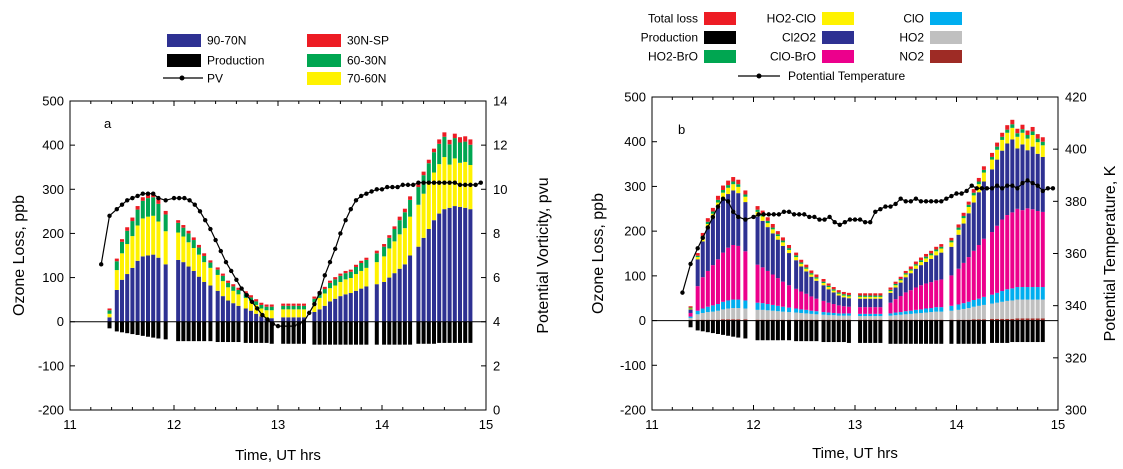 The width and height of the screenshot is (1123, 469). Describe the element at coordinates (855, 453) in the screenshot. I see `x-axis-title: Time, UT hrs` at that location.